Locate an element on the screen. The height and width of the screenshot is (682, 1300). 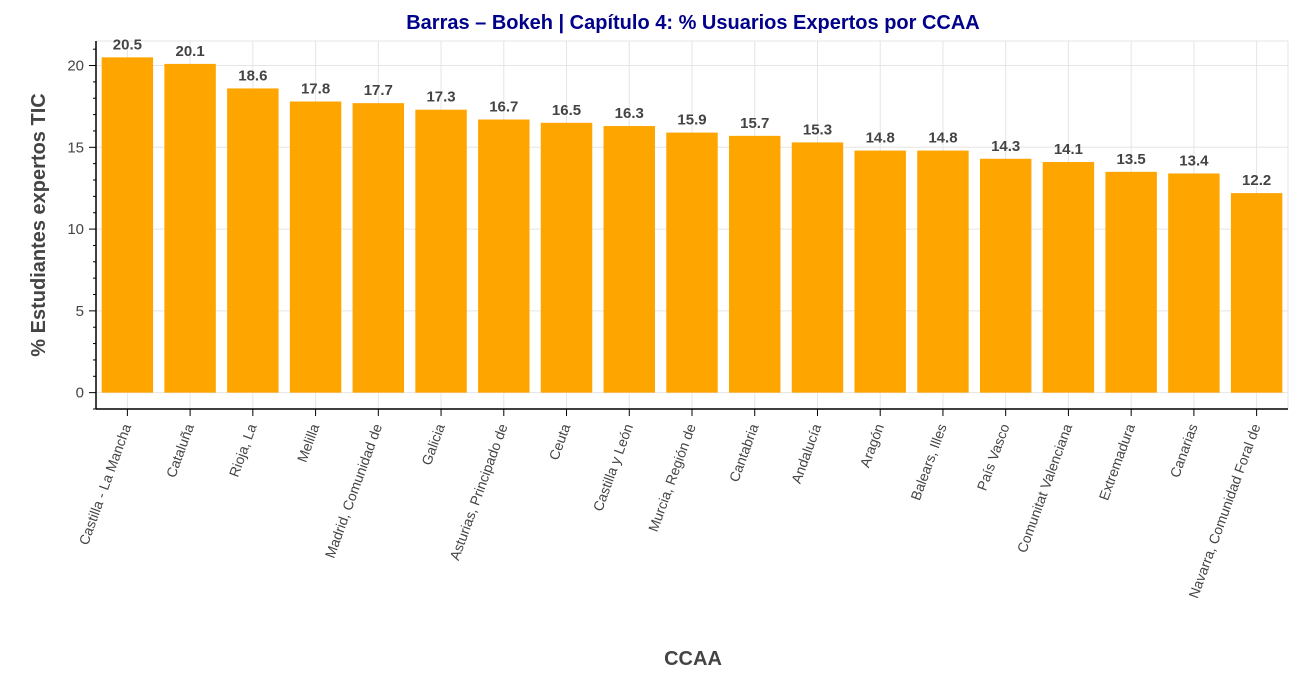
x-tick-label: Extremadura is located at coordinates (1117, 461).